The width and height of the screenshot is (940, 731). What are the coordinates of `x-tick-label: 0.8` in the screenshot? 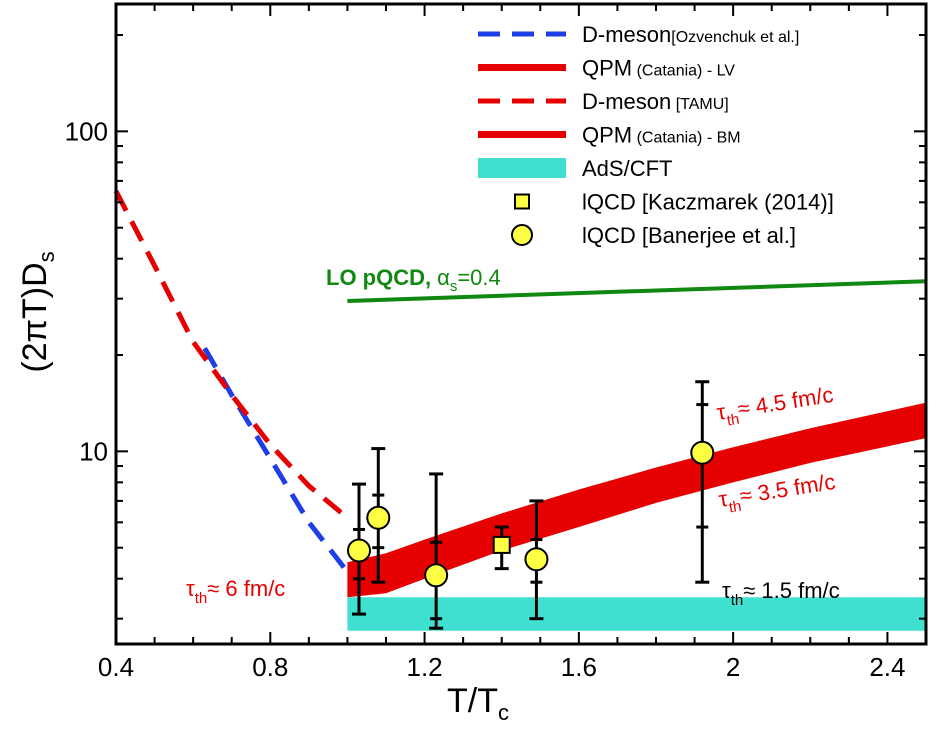 It's located at (270, 667).